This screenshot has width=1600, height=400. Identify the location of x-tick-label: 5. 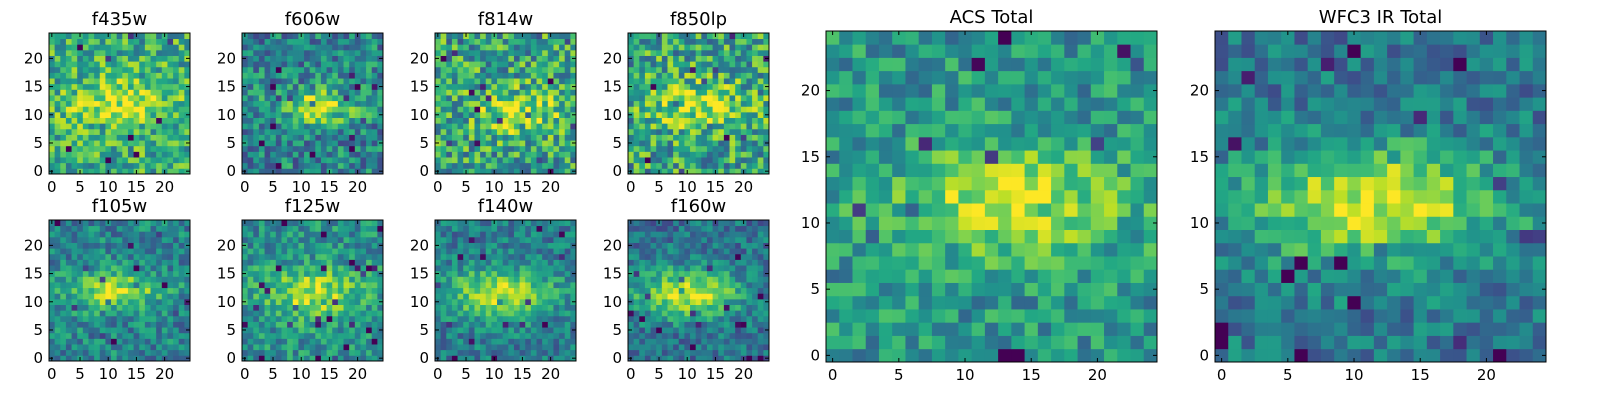
(659, 187).